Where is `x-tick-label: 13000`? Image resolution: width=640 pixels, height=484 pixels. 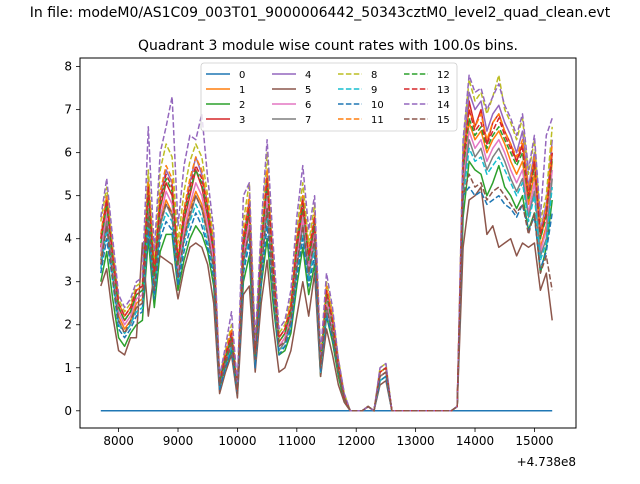 x-tick-label: 13000 is located at coordinates (416, 441).